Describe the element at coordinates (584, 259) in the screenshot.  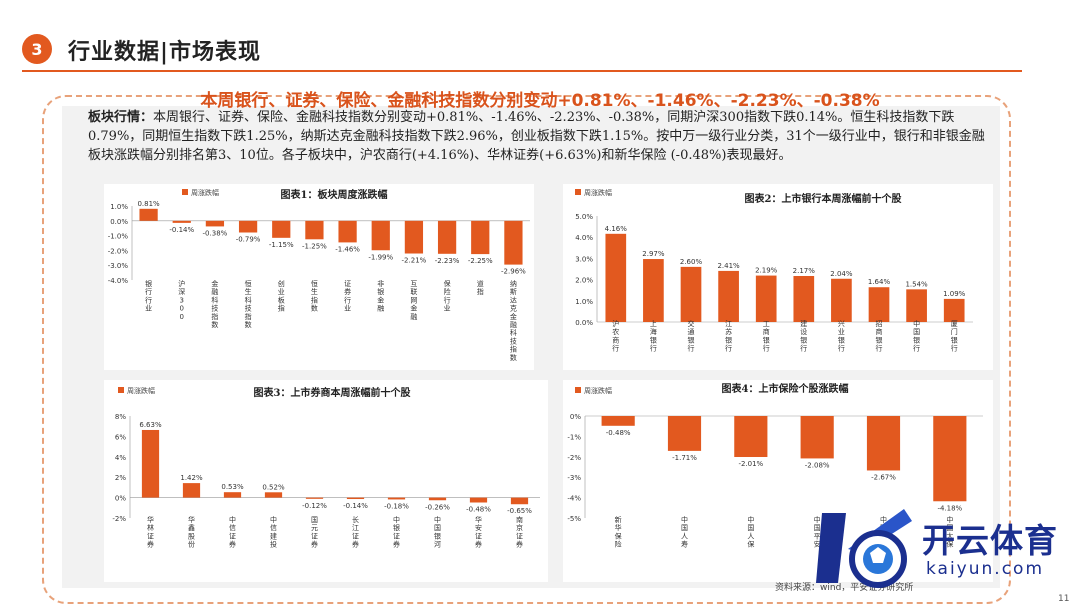
I see `y-tick-label: 3.0%` at that location.